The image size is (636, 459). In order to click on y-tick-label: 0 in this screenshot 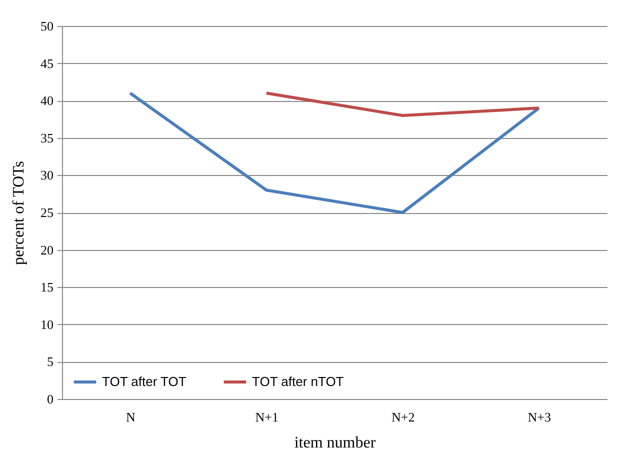, I will do `click(50, 399)`.